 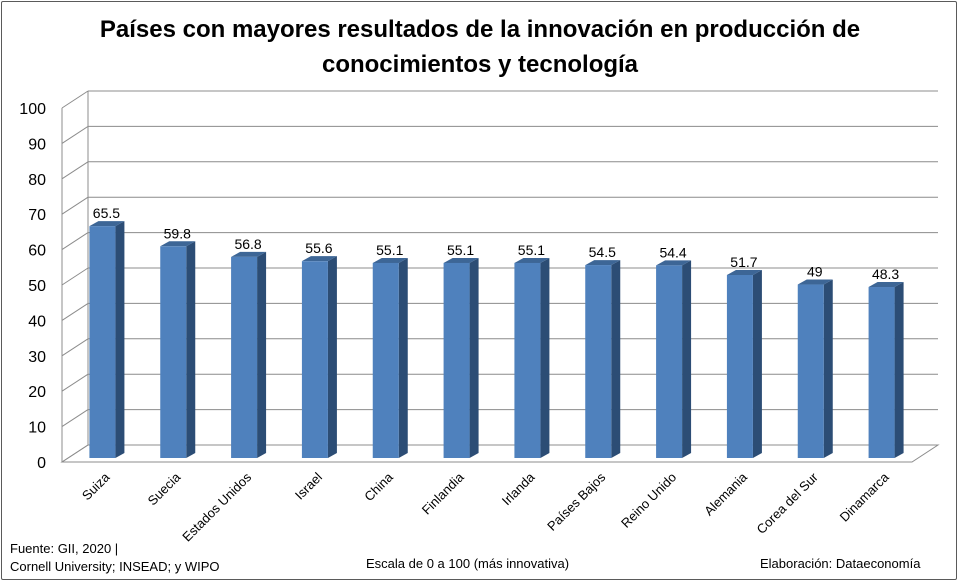 What do you see at coordinates (576, 501) in the screenshot?
I see `x-tick-label: Países Bajos` at bounding box center [576, 501].